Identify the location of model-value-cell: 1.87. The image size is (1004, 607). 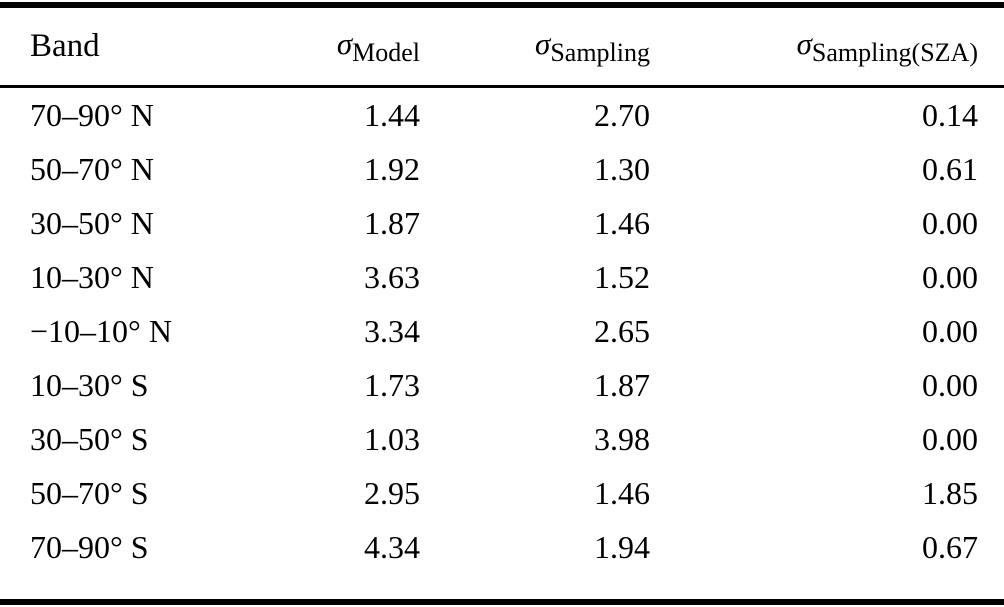
(392, 223).